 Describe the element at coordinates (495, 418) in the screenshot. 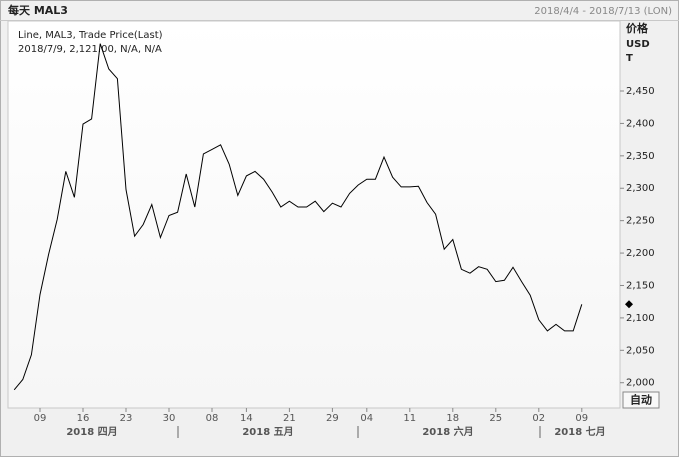

I see `x-tick-label: 25` at that location.